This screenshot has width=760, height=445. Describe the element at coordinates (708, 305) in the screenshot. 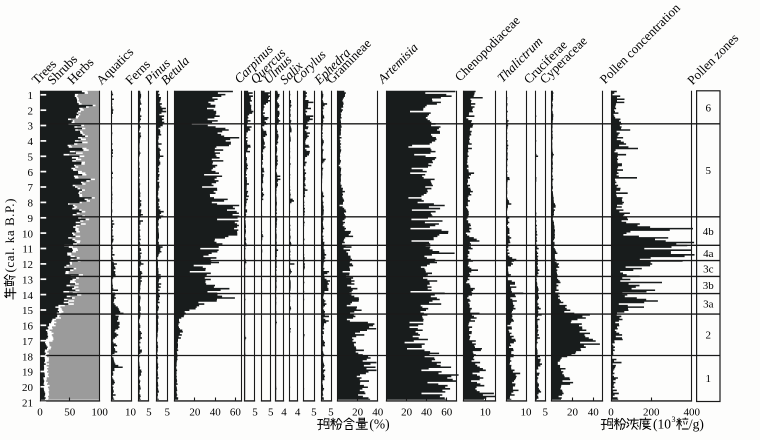

I see `svg-text: 3a` at that location.